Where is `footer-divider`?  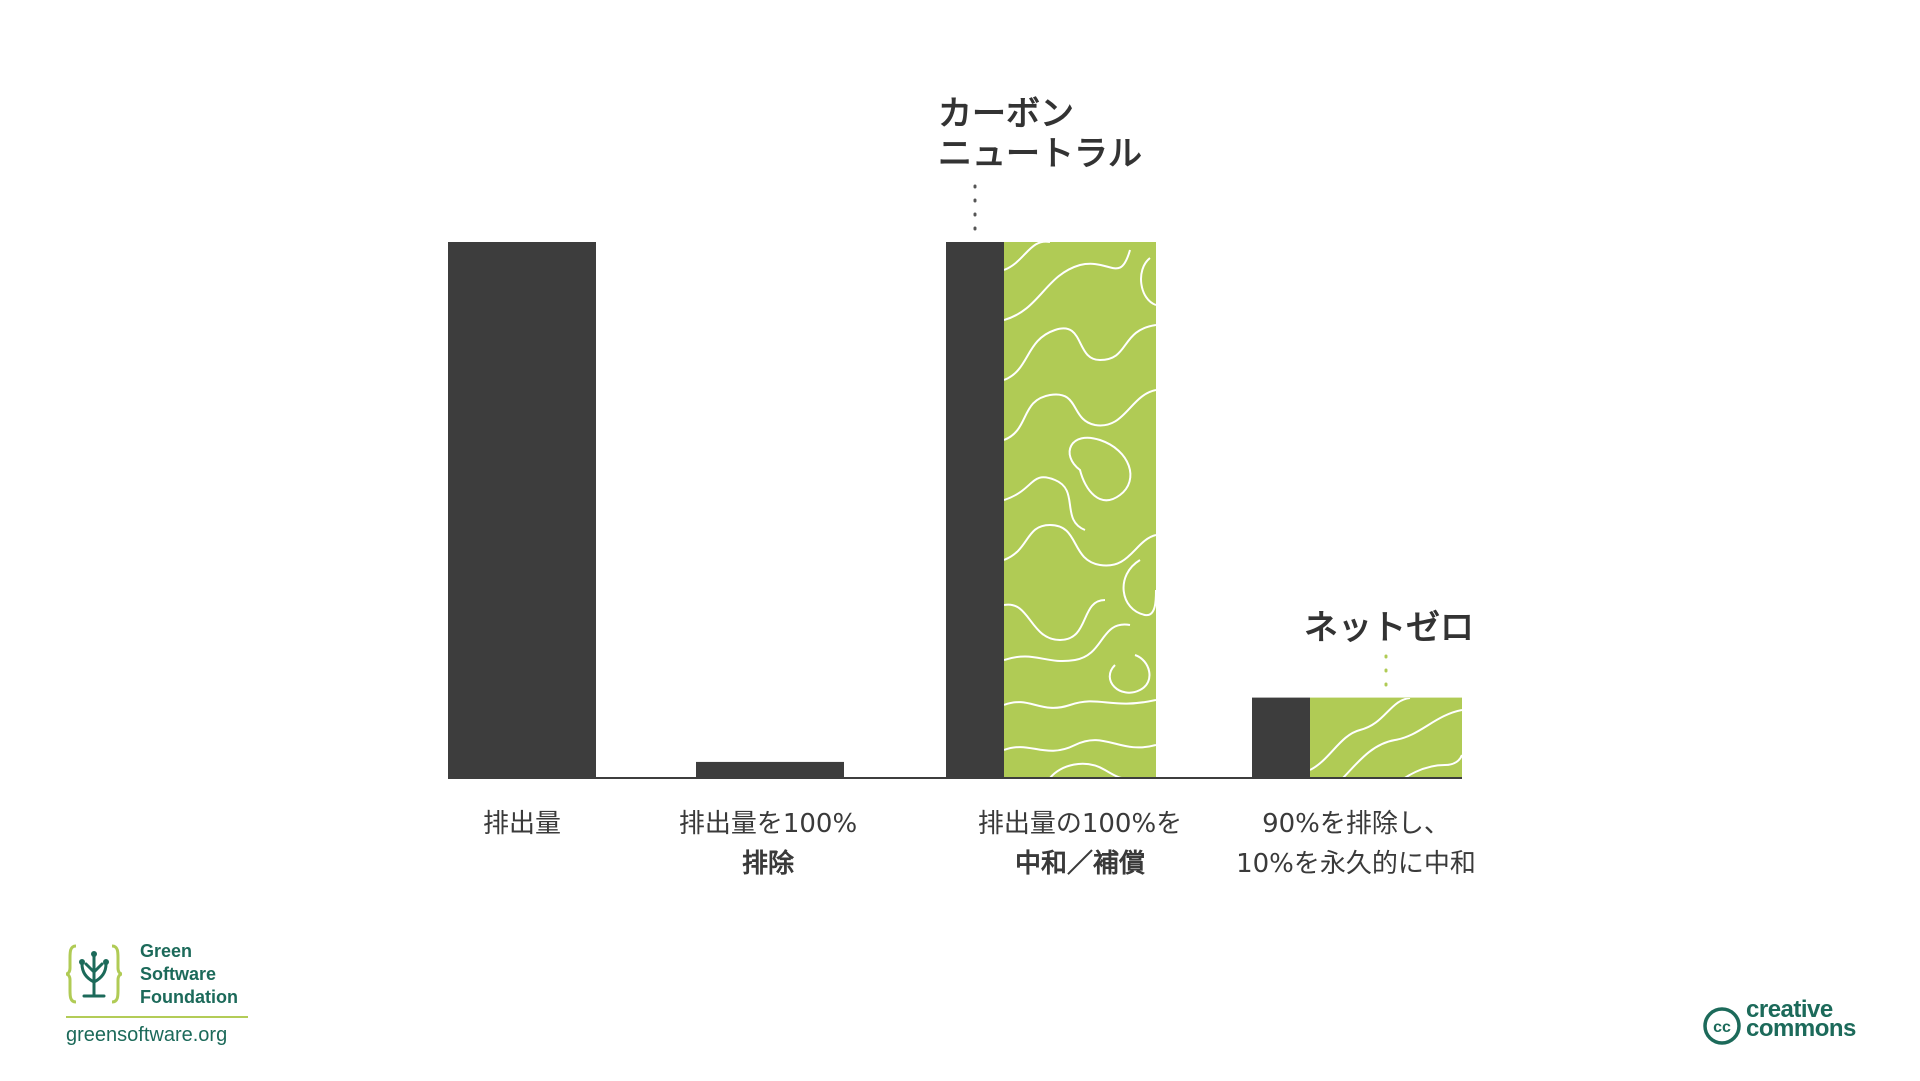
footer-divider is located at coordinates (157, 1017).